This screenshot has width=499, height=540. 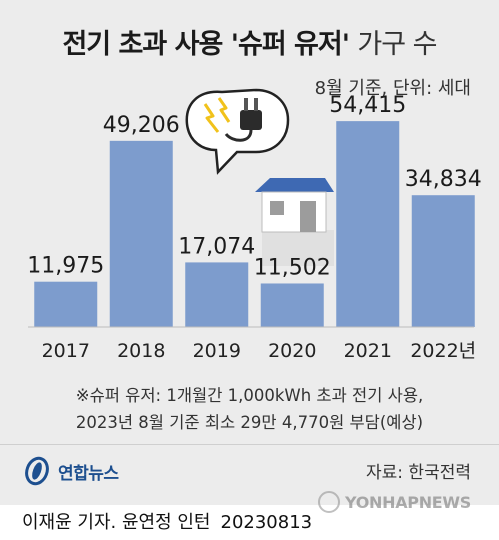 I want to click on value-label-2019: 17,074, so click(x=216, y=246).